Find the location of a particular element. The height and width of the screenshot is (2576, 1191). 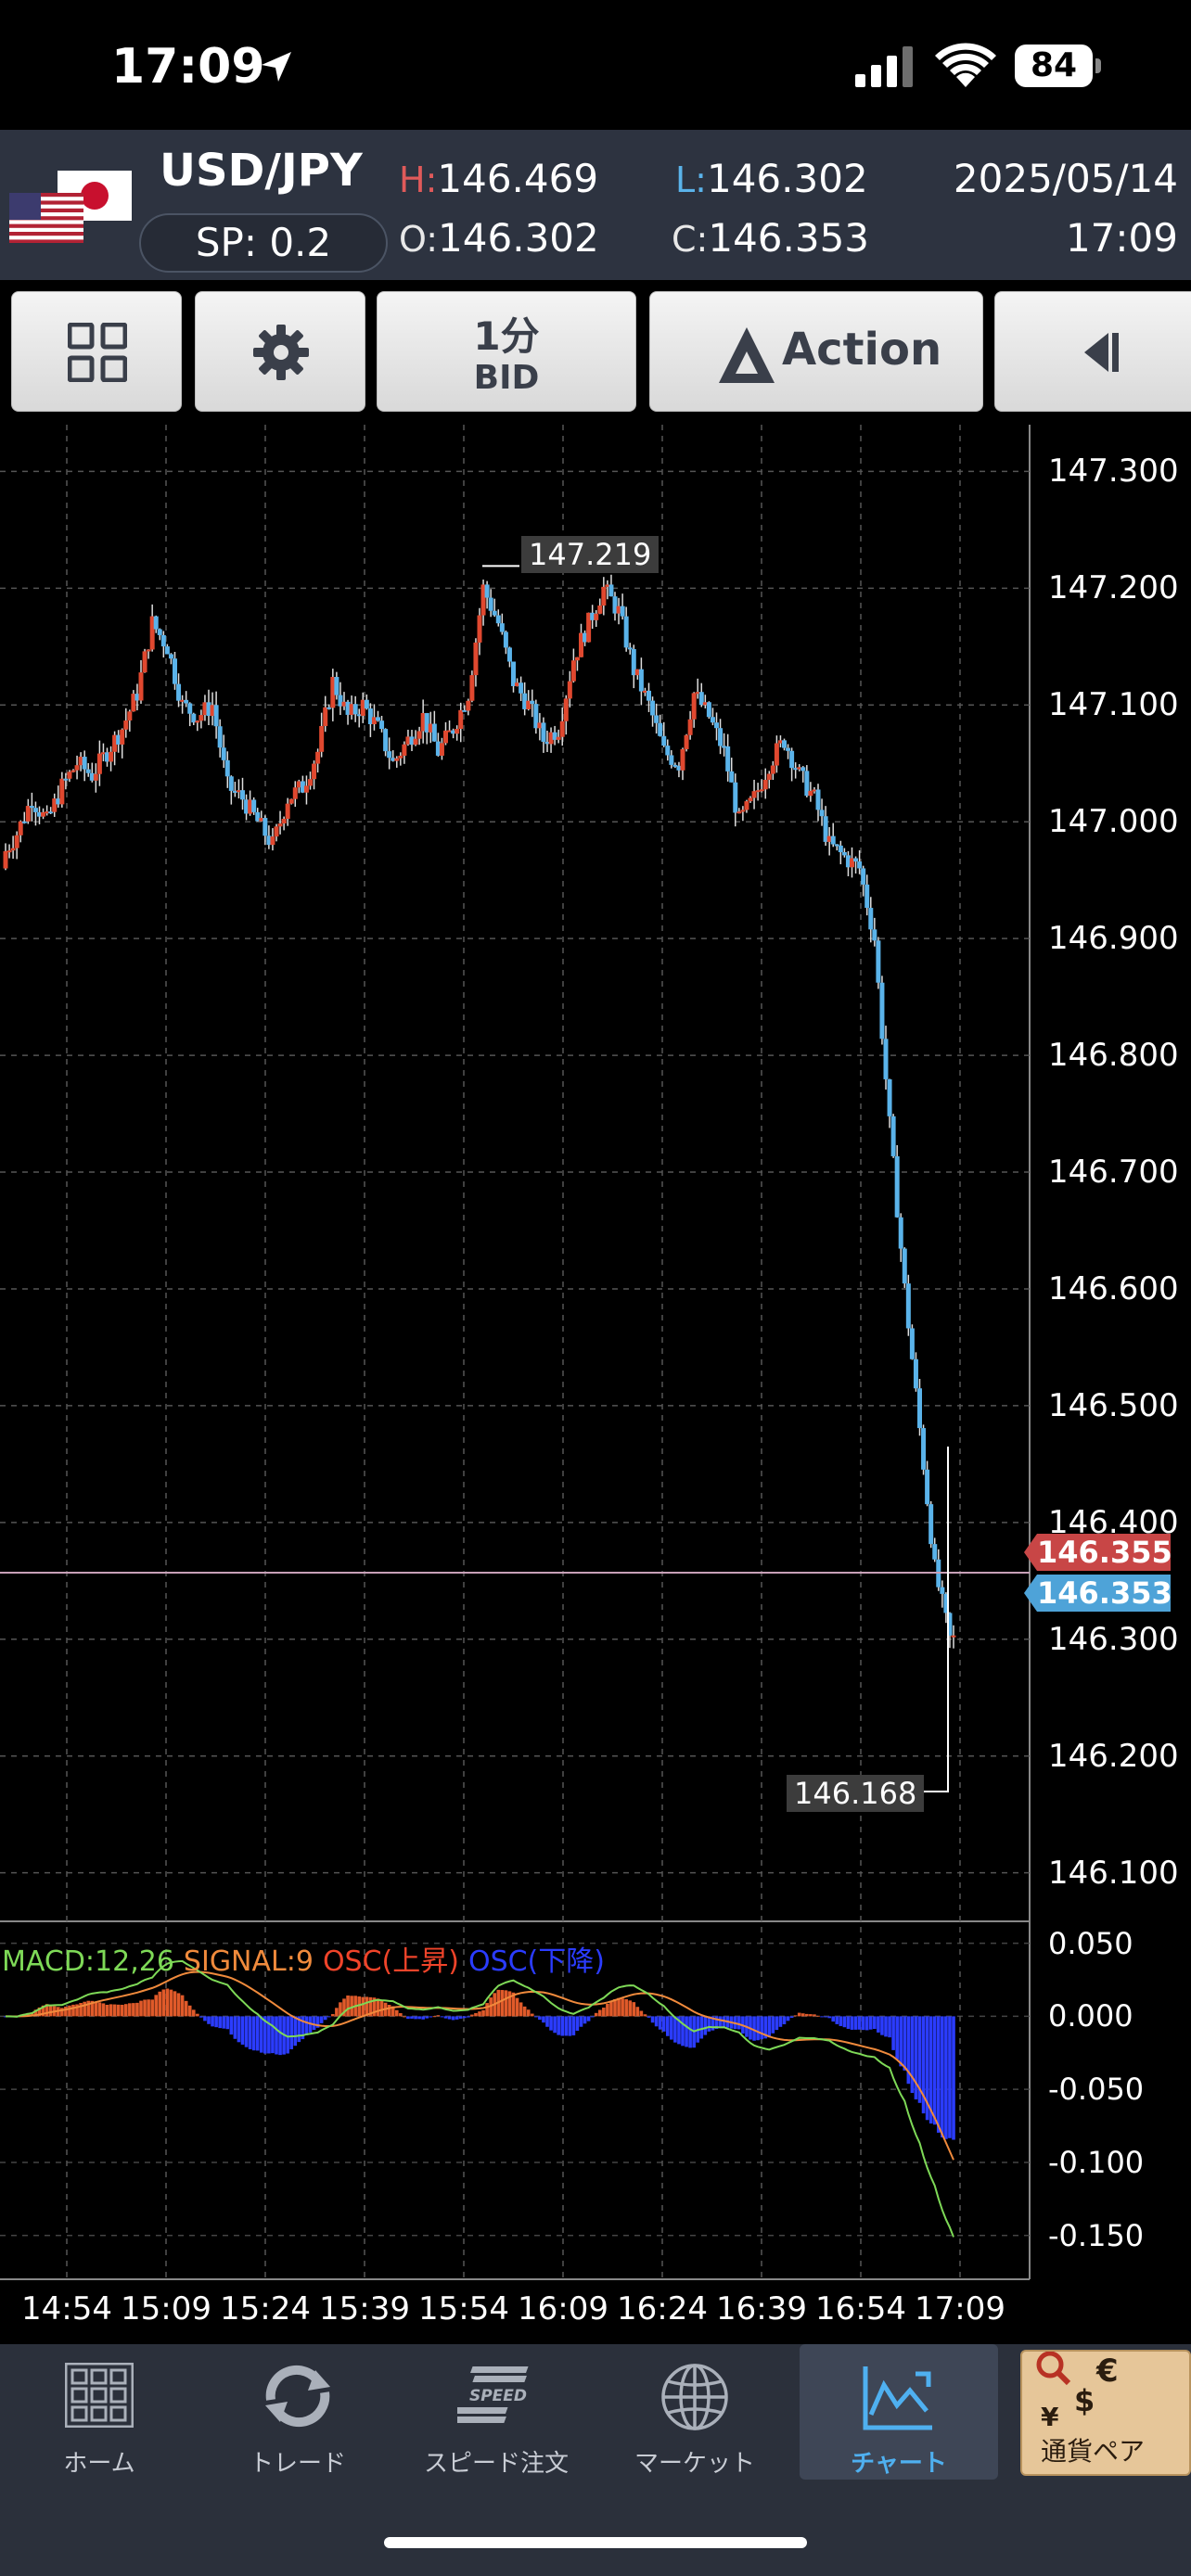

y-tick-label: 147.200 is located at coordinates (1113, 588).